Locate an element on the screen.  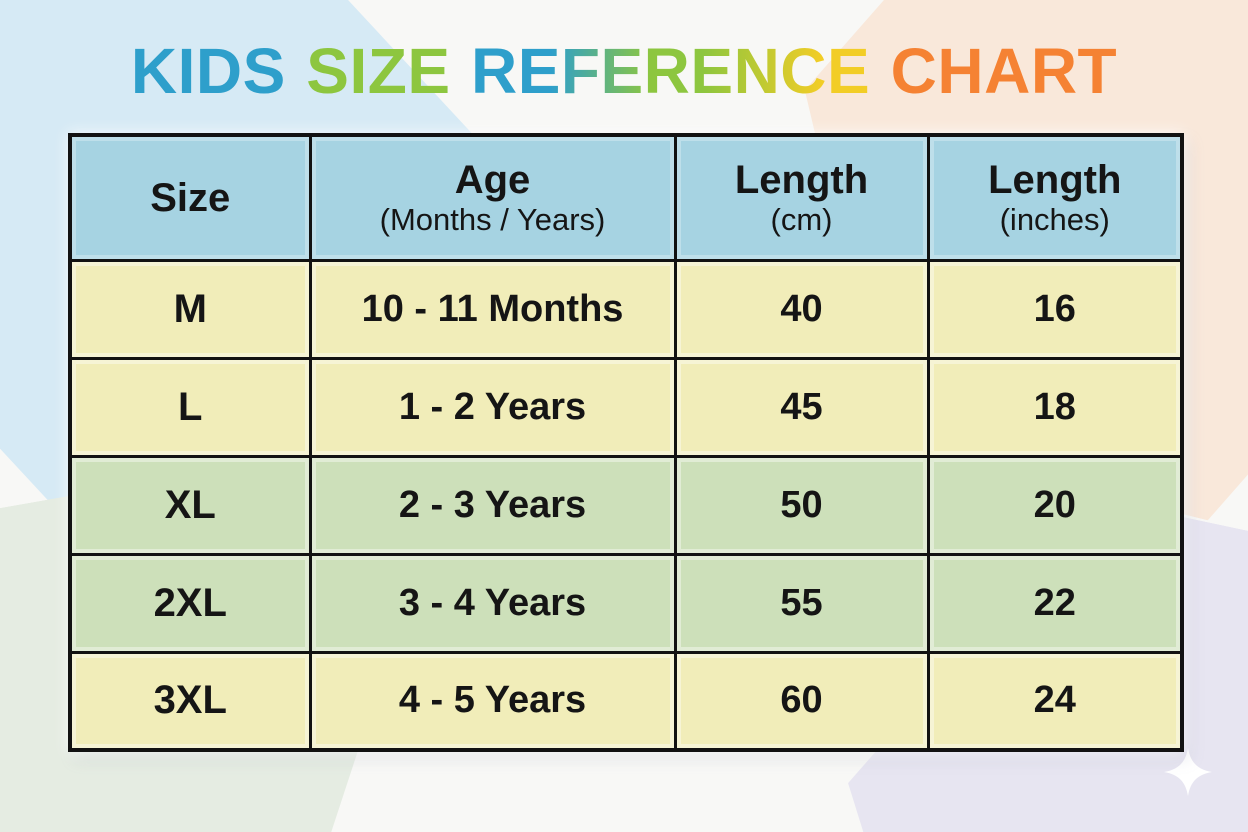
cell-length-cm: 60 is located at coordinates (801, 701).